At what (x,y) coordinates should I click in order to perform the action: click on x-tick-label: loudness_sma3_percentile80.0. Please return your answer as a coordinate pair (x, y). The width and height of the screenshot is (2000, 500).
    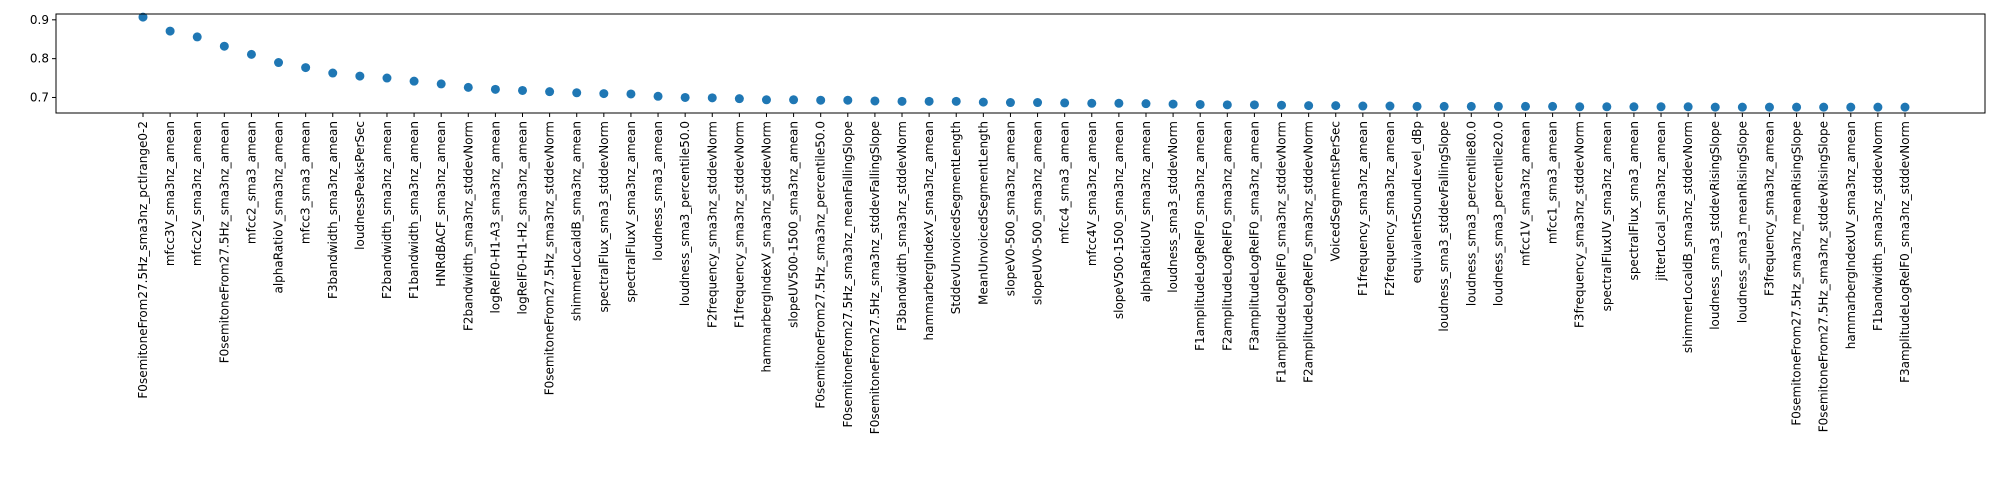
    Looking at the image, I should click on (1471, 213).